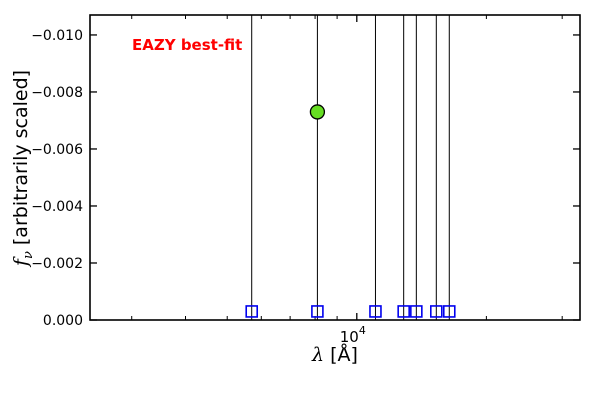  What do you see at coordinates (318, 355) in the screenshot?
I see `xlabel-lambda: λ` at bounding box center [318, 355].